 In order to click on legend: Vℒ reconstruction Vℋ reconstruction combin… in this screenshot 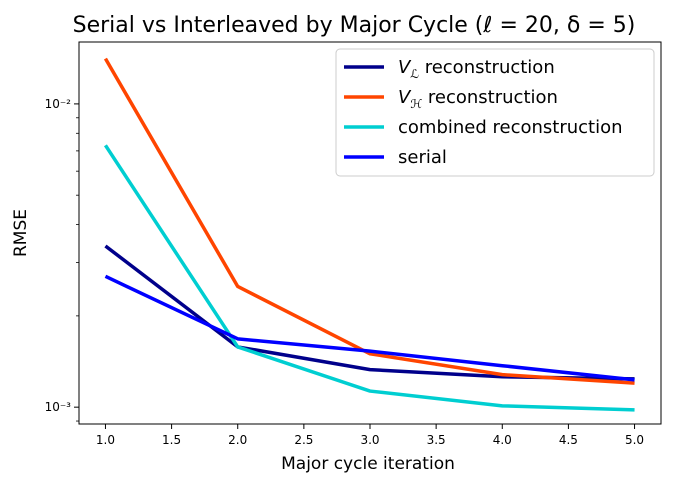, I will do `click(495, 112)`.